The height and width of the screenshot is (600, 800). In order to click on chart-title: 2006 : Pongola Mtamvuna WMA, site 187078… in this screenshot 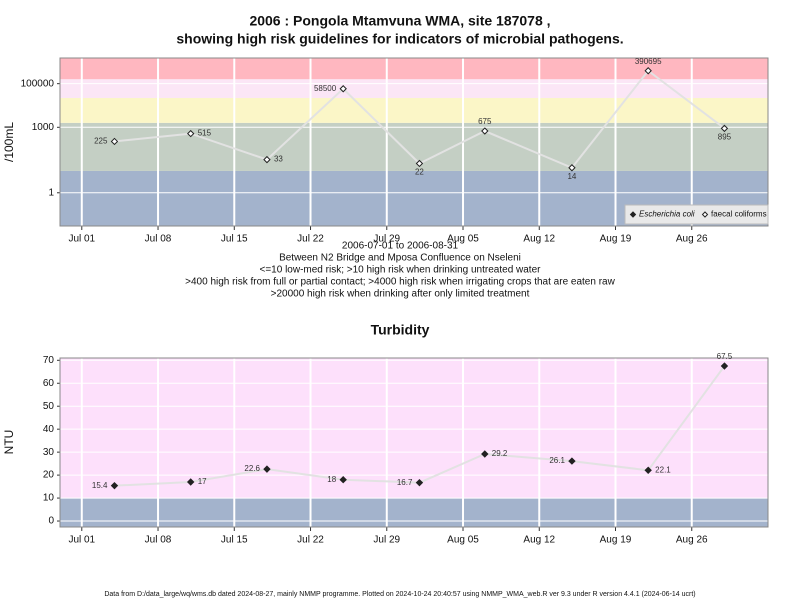, I will do `click(399, 21)`.